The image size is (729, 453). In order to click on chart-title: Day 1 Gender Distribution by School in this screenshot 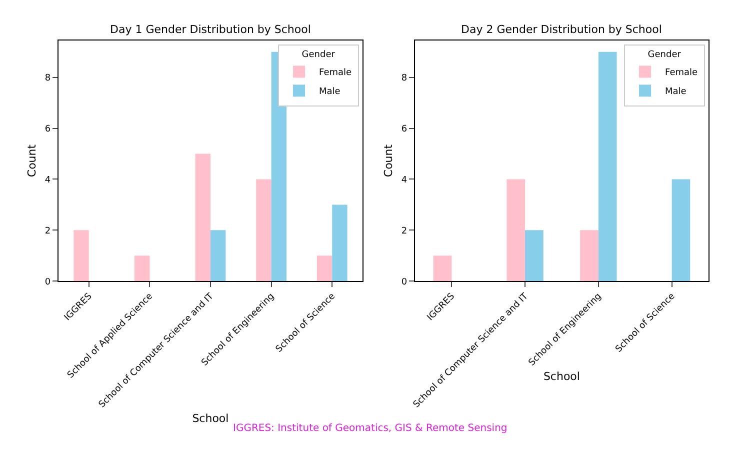, I will do `click(210, 29)`.